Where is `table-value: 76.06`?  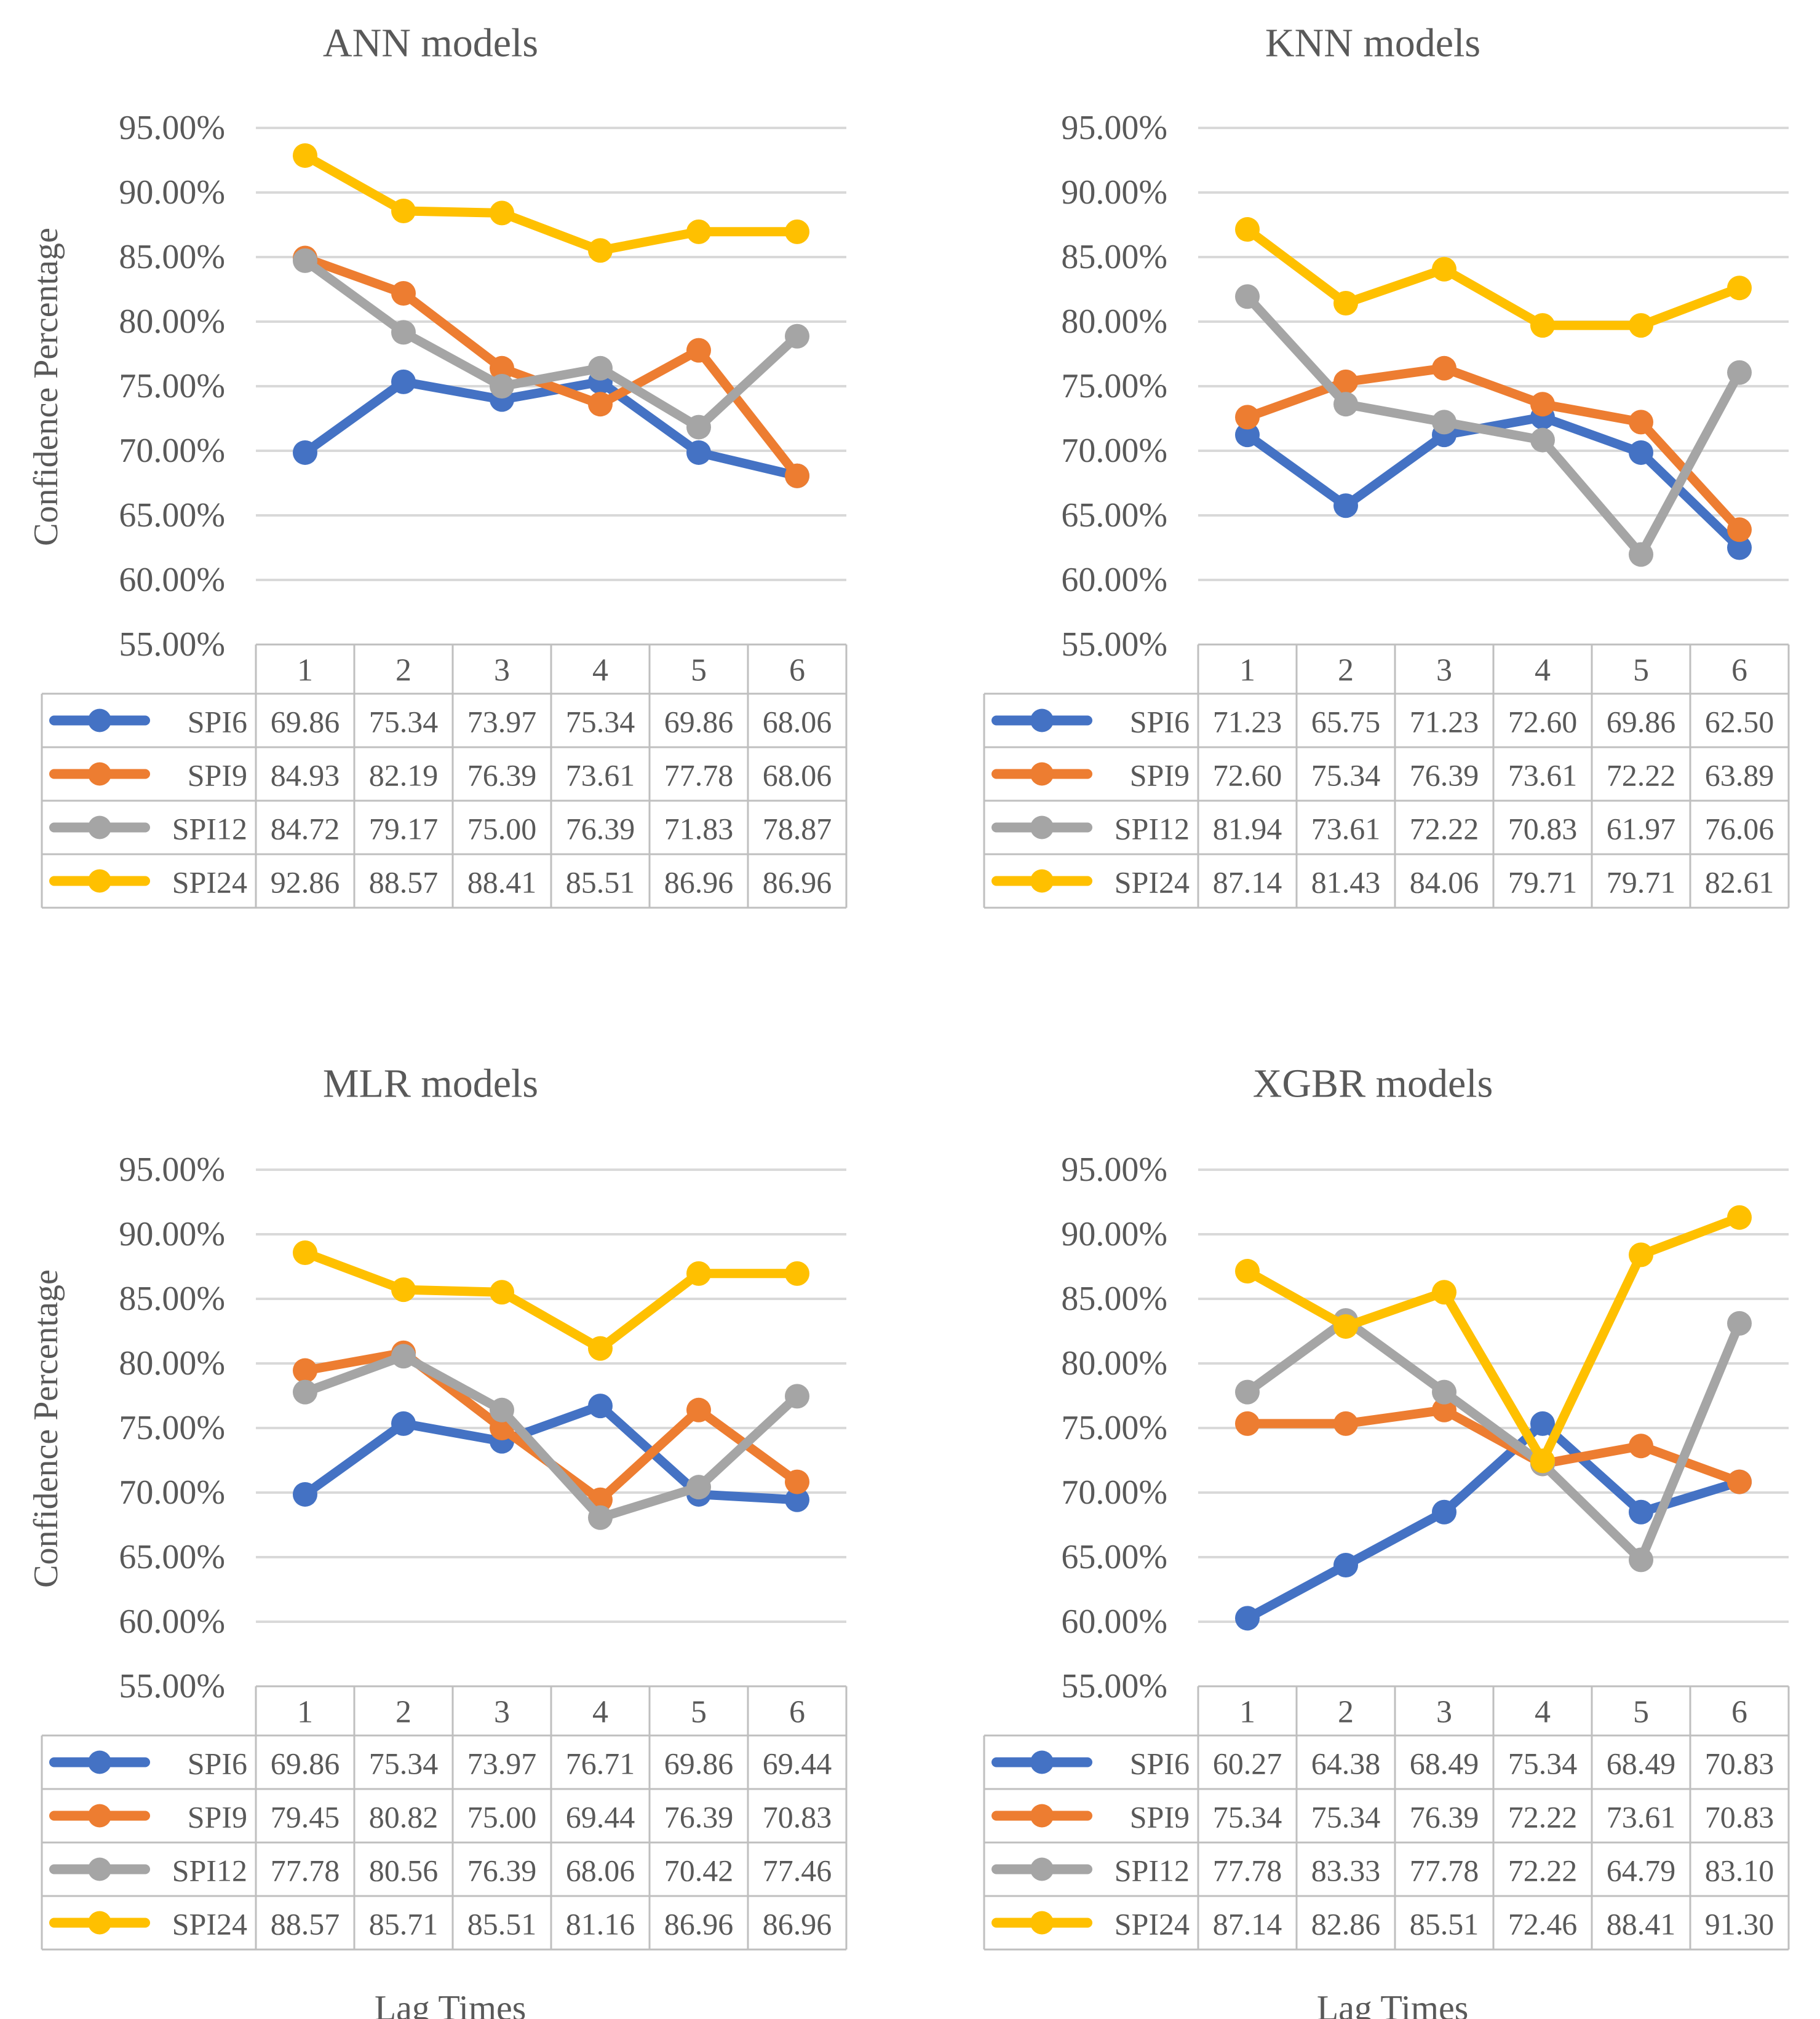 table-value: 76.06 is located at coordinates (1740, 829).